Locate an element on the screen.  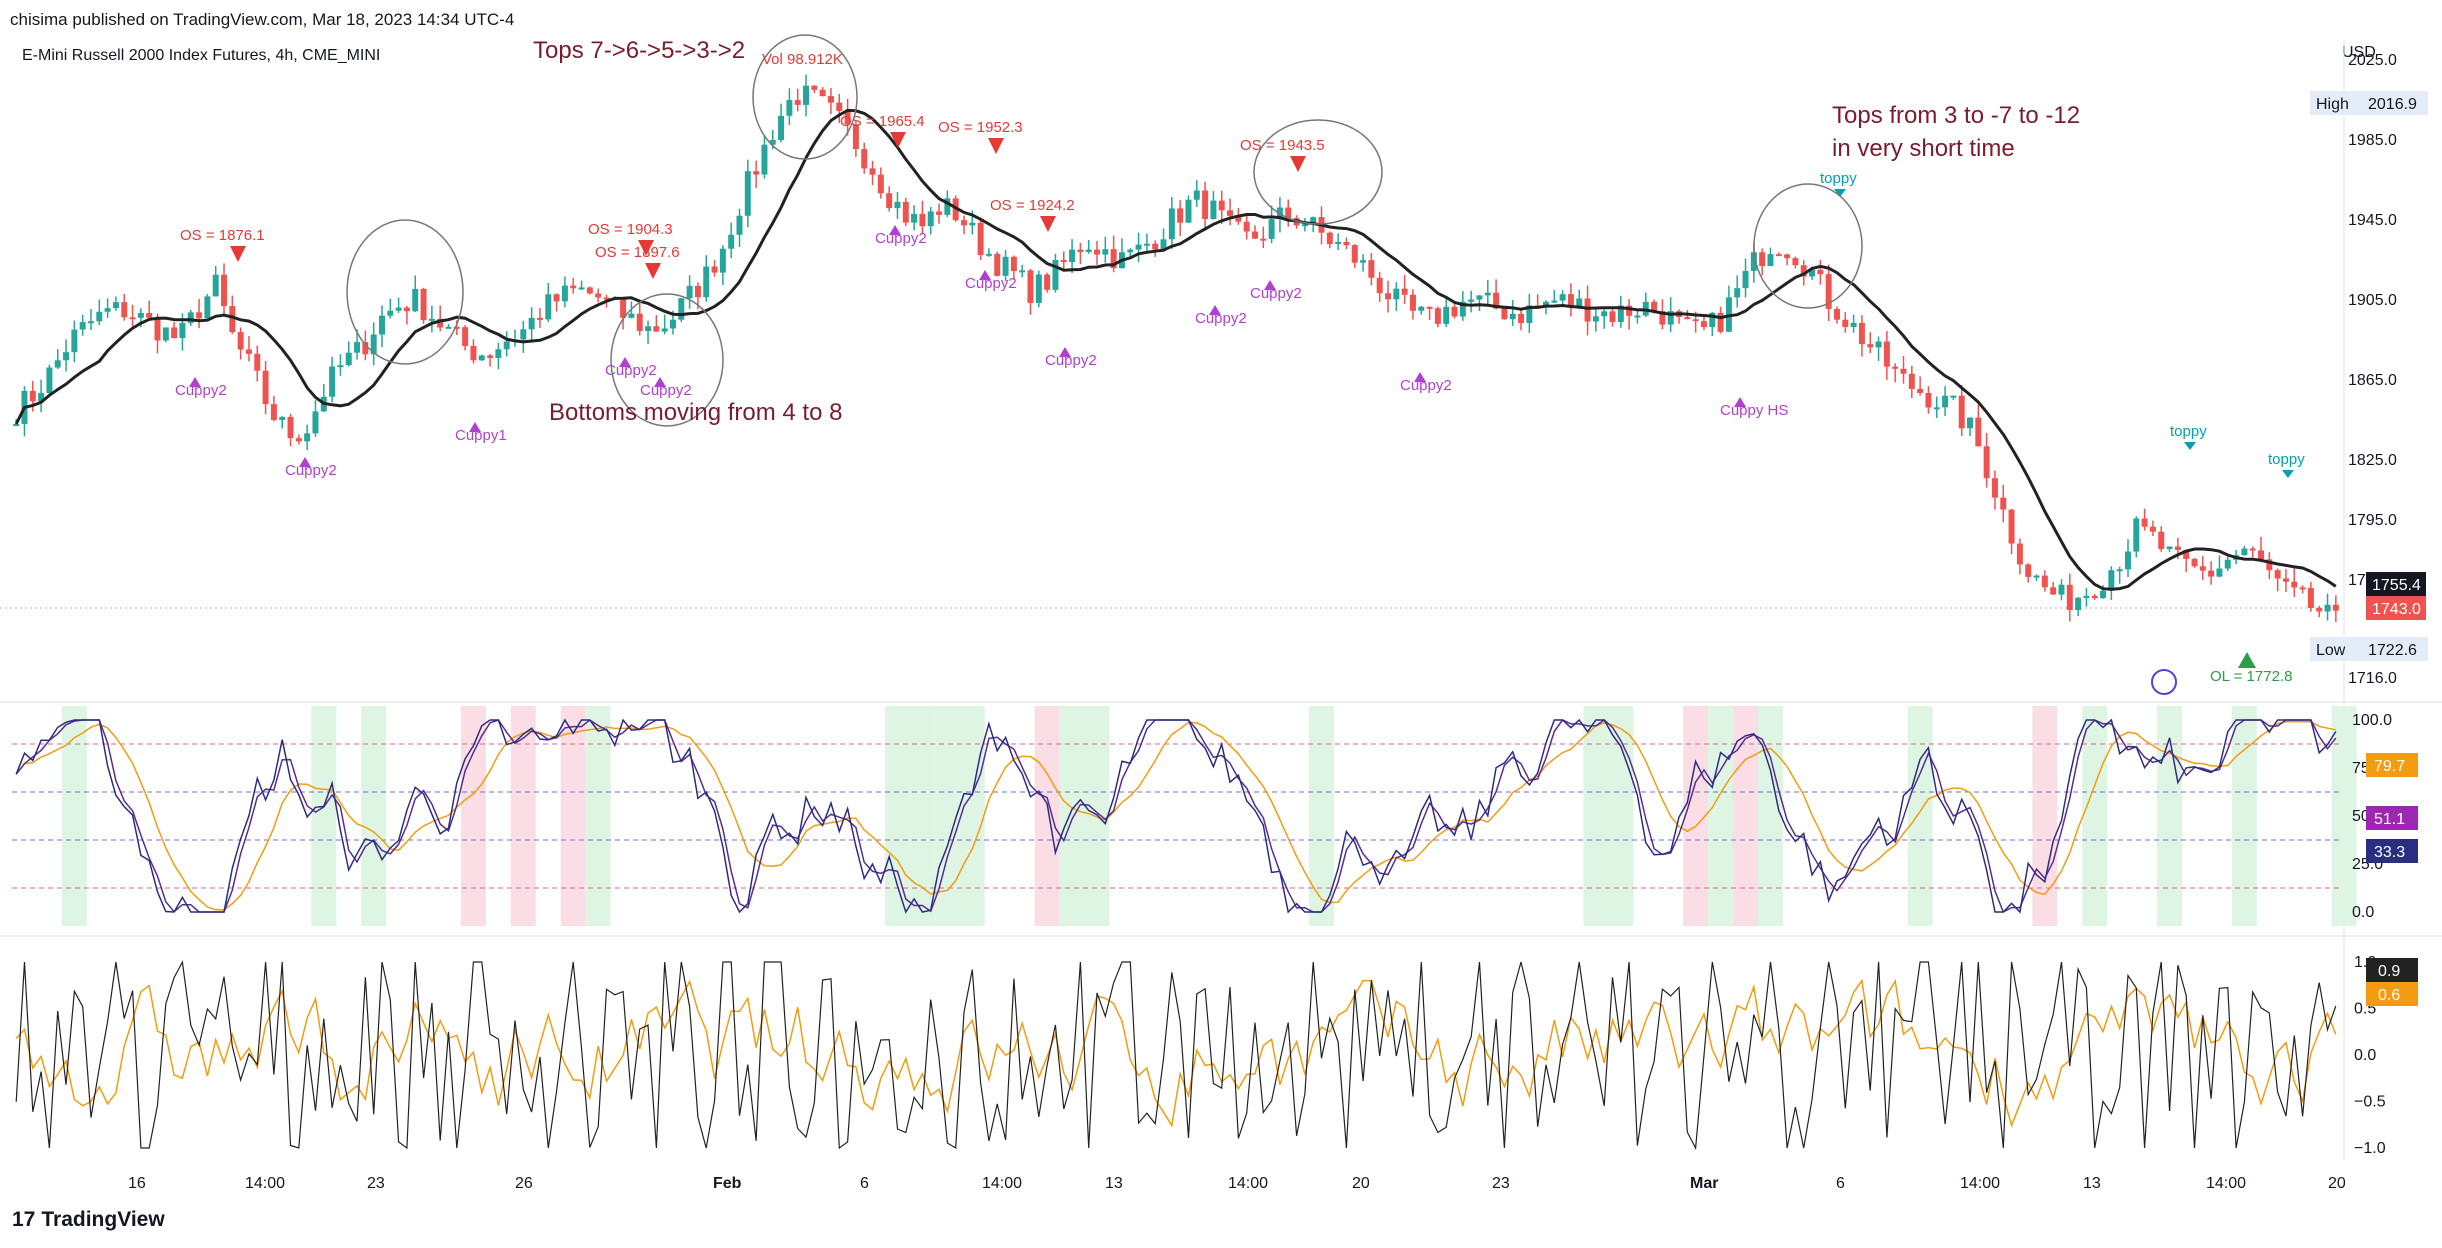
price-tick-label: 1825.0 is located at coordinates (2372, 460).